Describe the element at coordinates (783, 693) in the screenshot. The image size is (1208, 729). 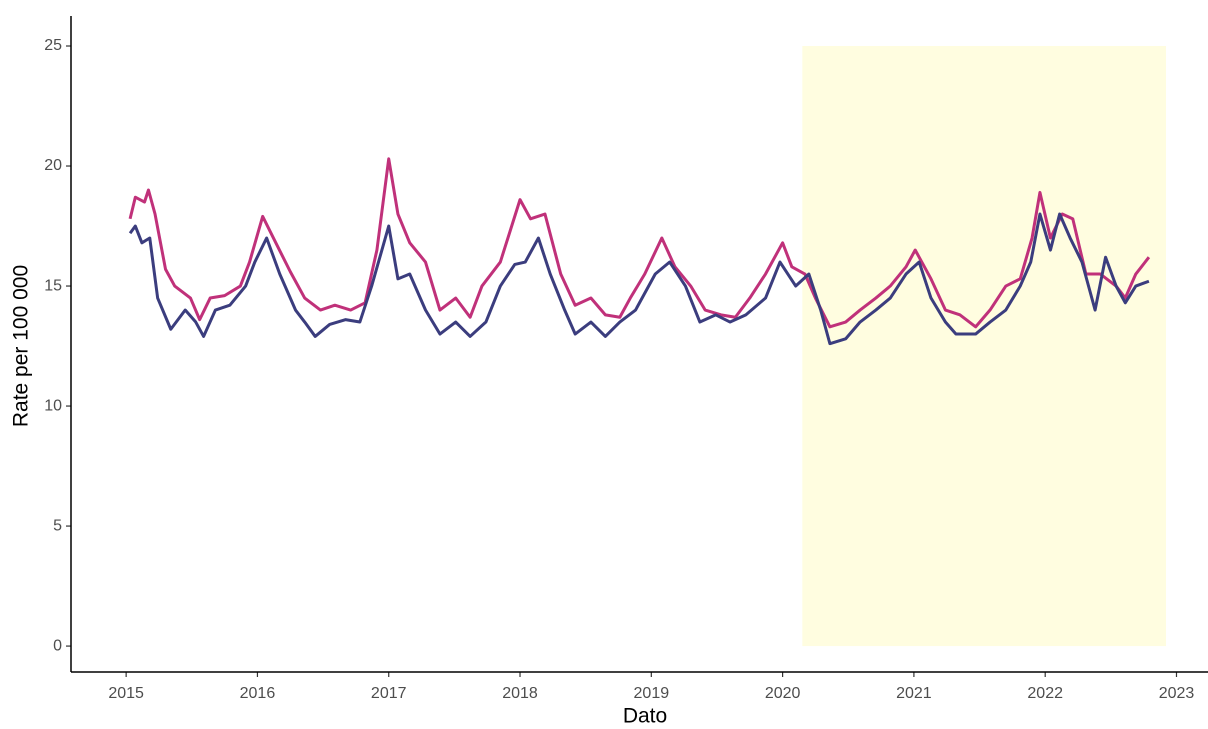
I see `x-tick-label: 2020` at that location.